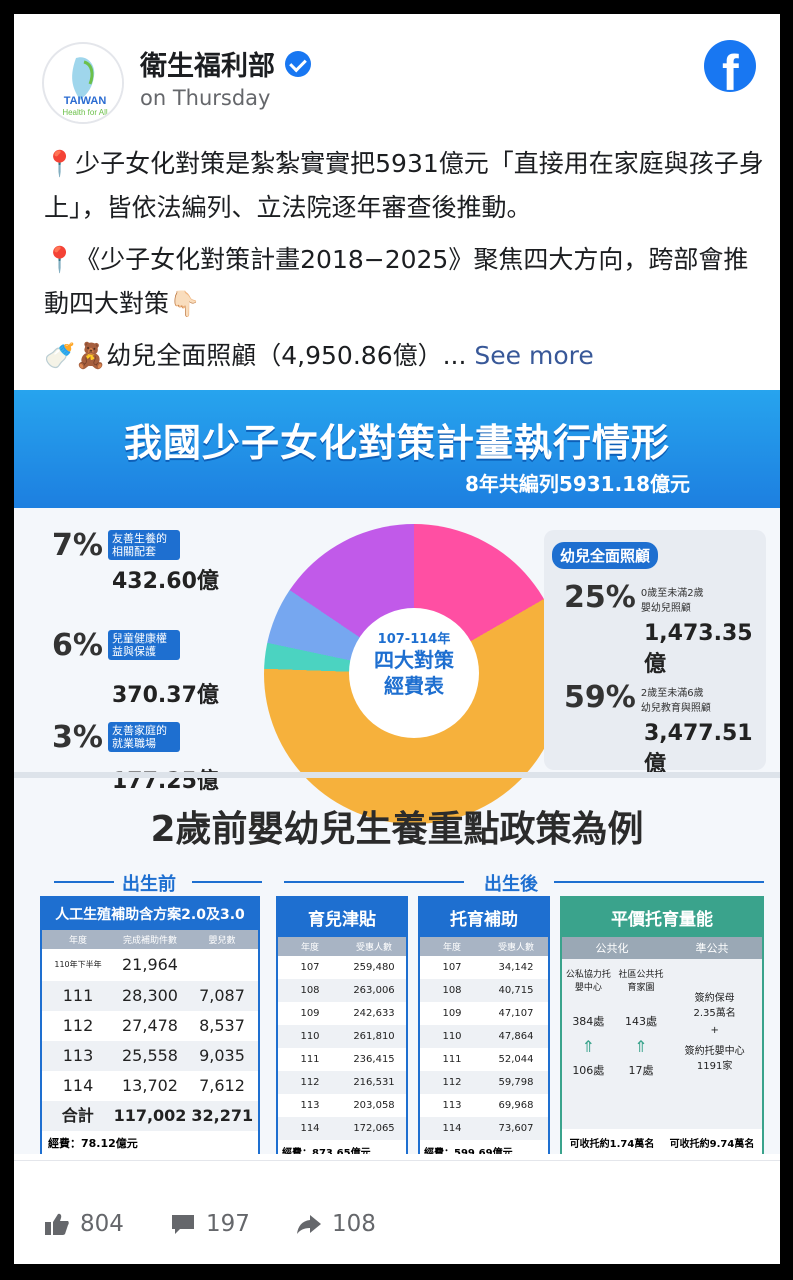  Describe the element at coordinates (414, 673) in the screenshot. I see `pie-center-label: 107-114年 四大對策 經費表` at that location.